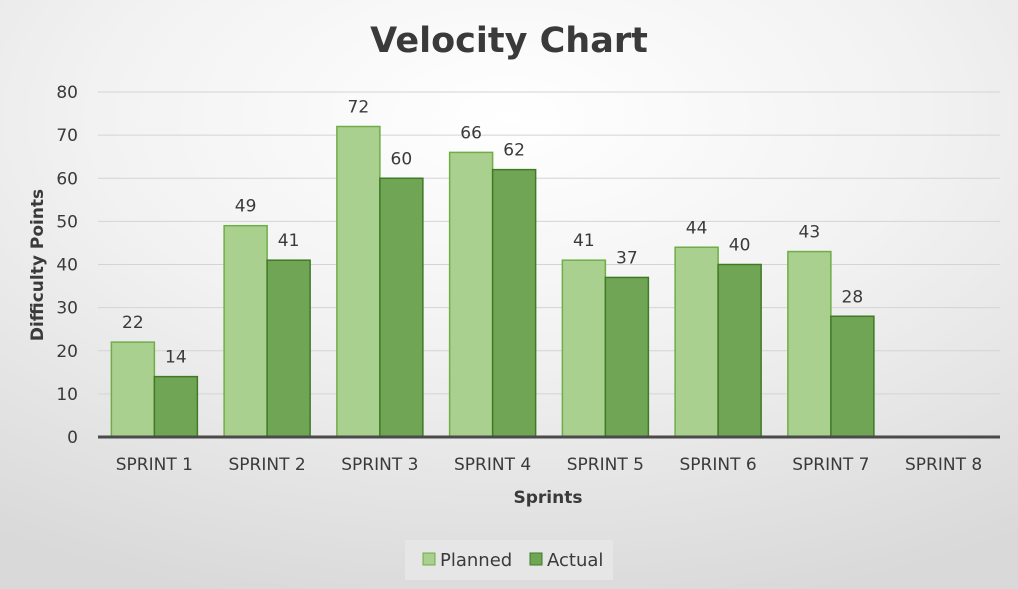  I want to click on y-tick-label: 60, so click(67, 179).